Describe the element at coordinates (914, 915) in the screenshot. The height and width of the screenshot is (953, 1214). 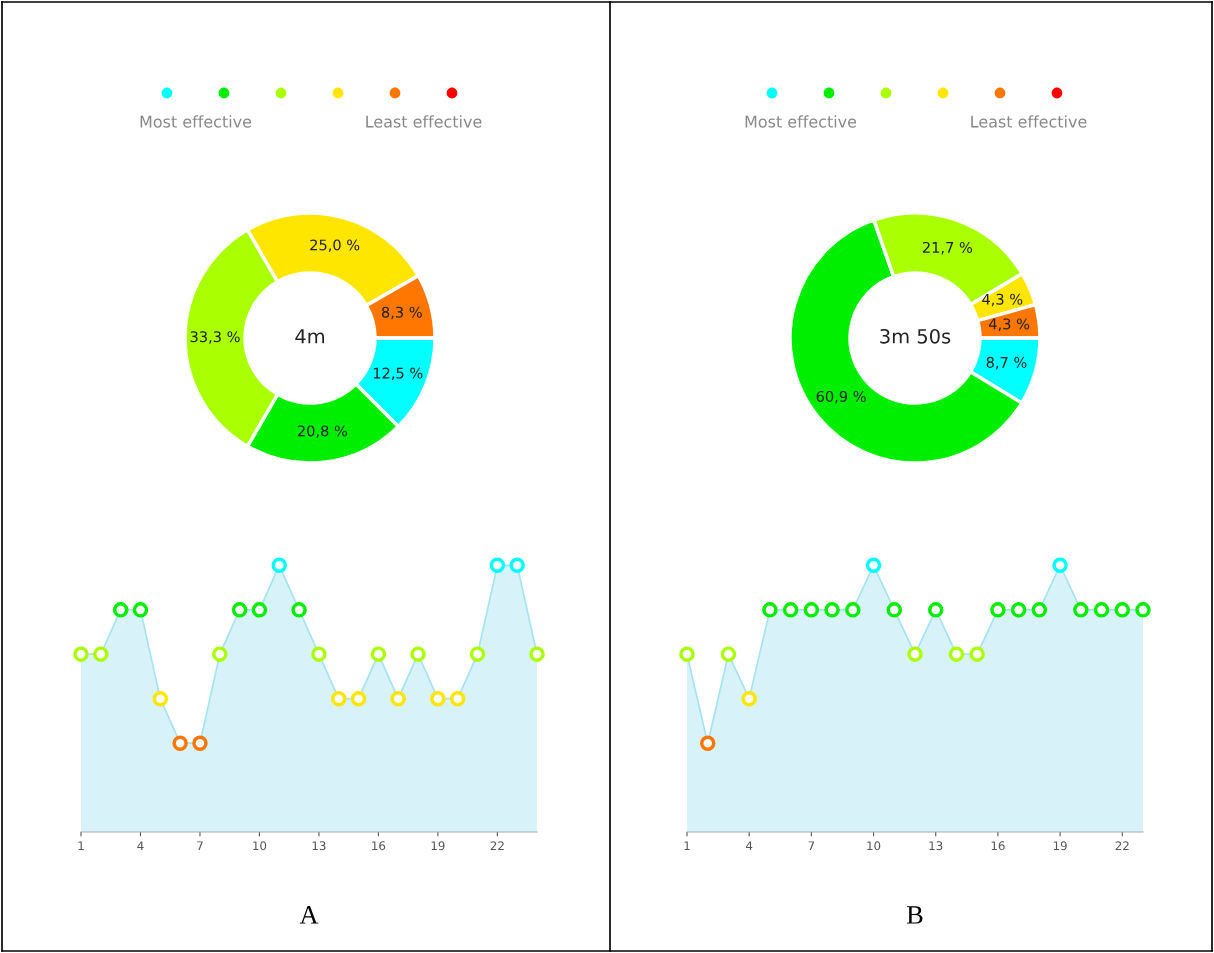
I see `x-axis-title: B` at that location.